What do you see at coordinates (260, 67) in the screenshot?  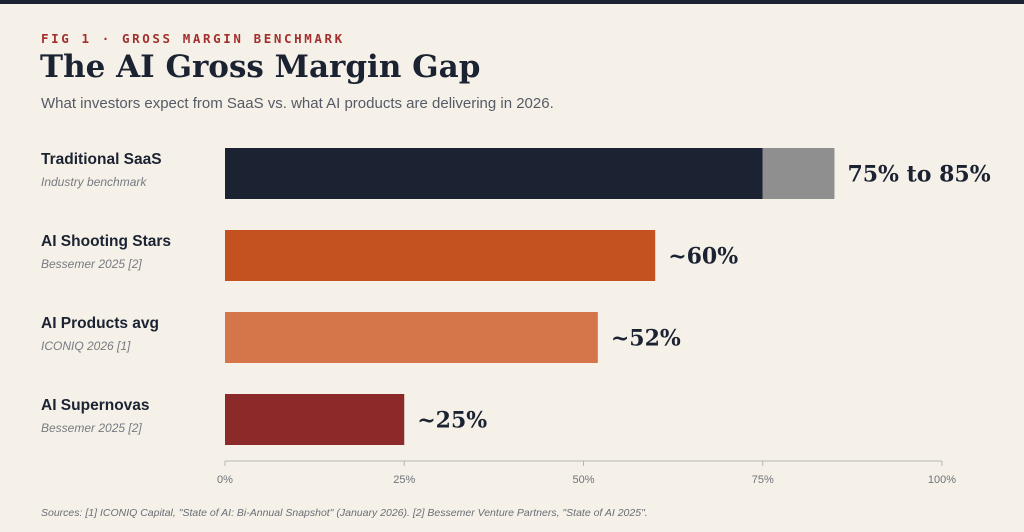 I see `chart-title: The AI Gross Margin Gap` at bounding box center [260, 67].